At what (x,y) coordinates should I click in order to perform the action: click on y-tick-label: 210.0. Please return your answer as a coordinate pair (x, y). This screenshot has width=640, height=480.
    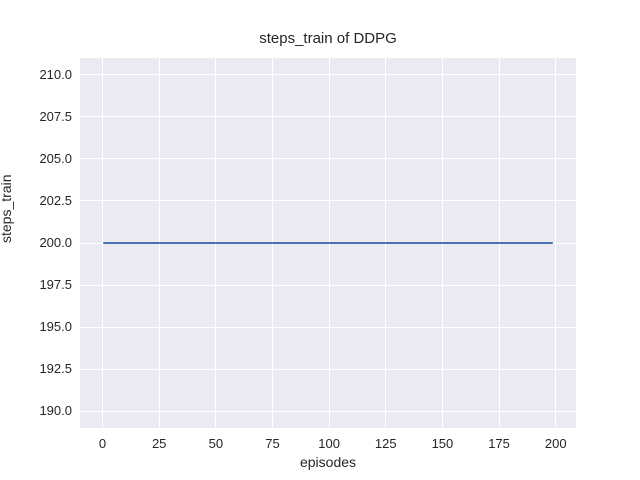
    Looking at the image, I should click on (55, 74).